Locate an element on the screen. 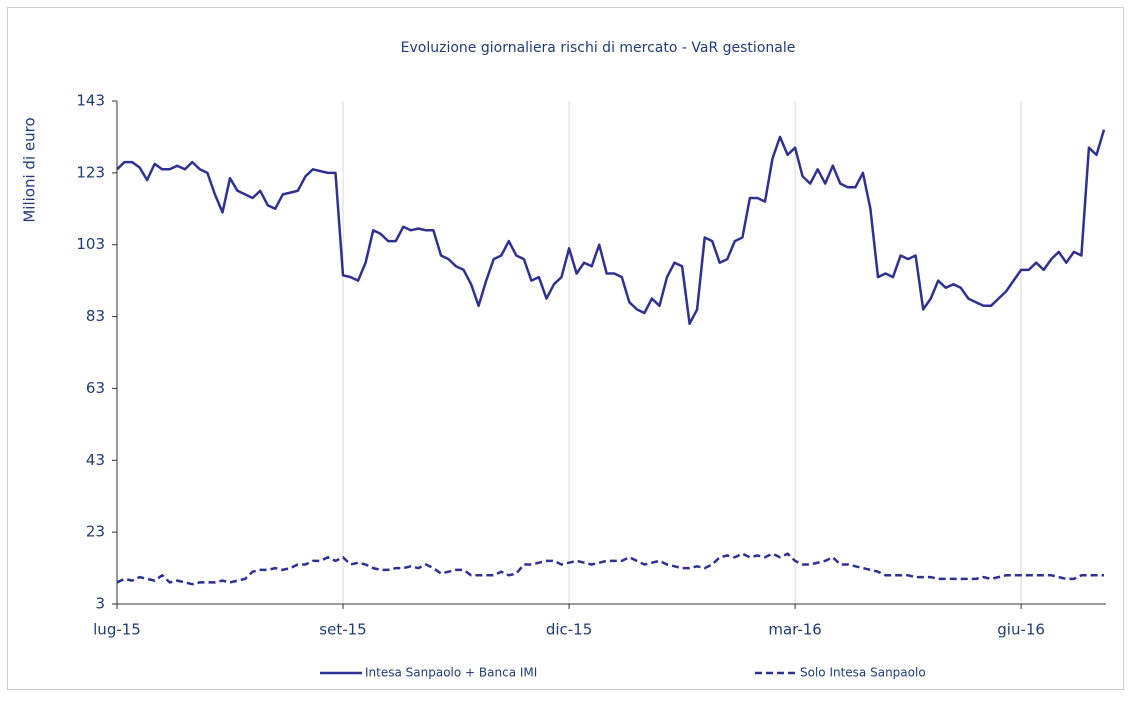 This screenshot has height=701, width=1131. y-tick-label: 63 is located at coordinates (95, 388).